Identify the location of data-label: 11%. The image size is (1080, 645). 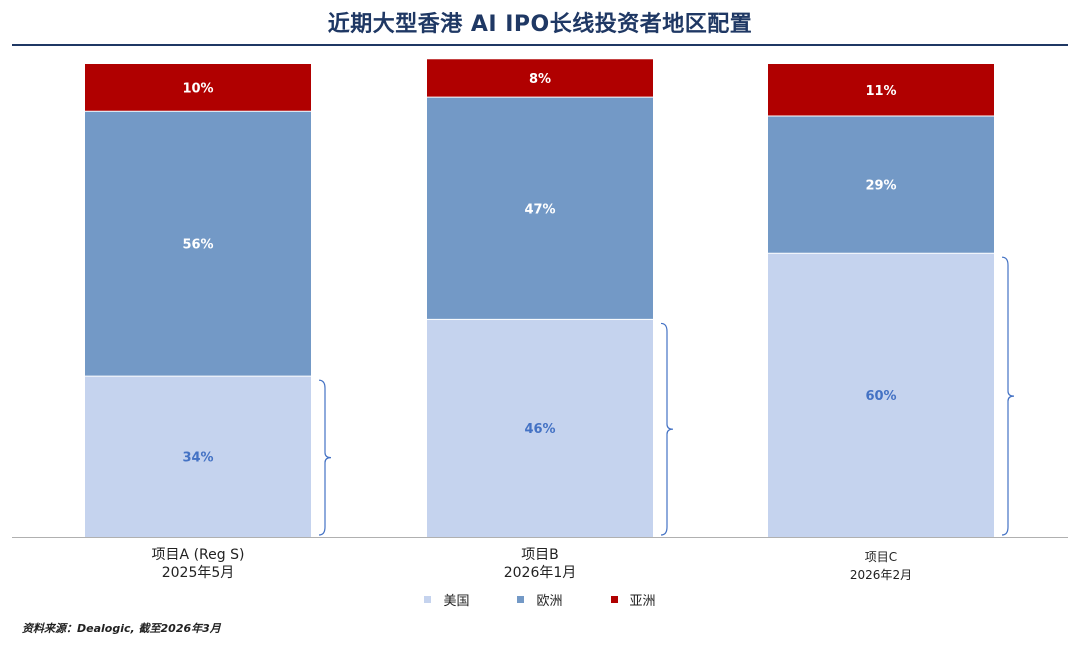
(880, 91).